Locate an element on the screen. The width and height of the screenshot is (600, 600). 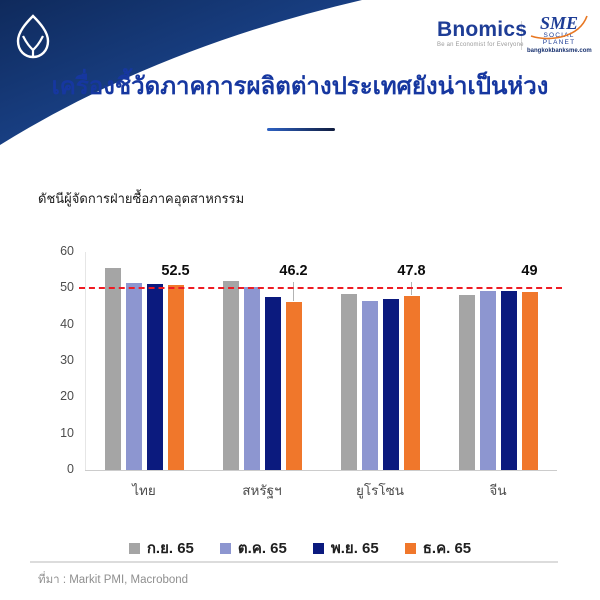
y-axis-line is located at coordinates (85, 361).